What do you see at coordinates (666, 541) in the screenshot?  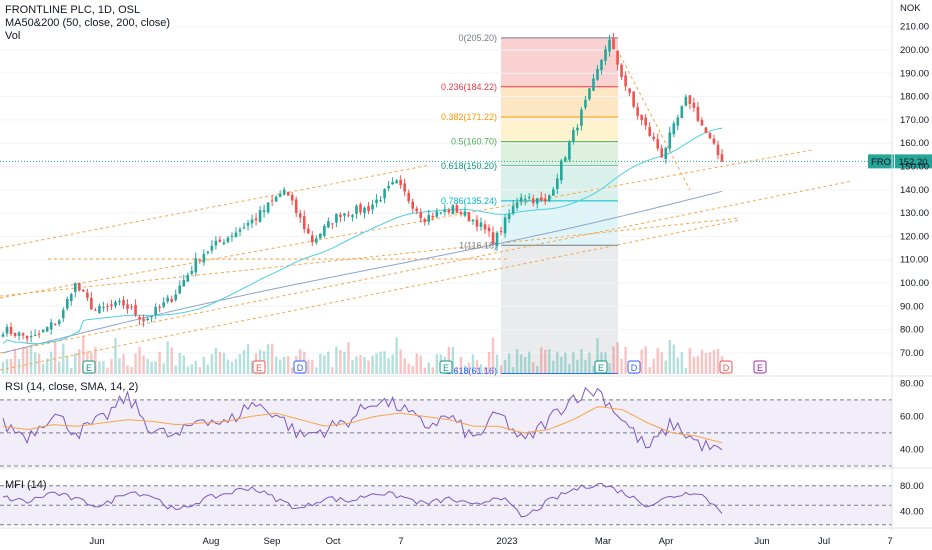 I see `date-tick-label: Apr` at bounding box center [666, 541].